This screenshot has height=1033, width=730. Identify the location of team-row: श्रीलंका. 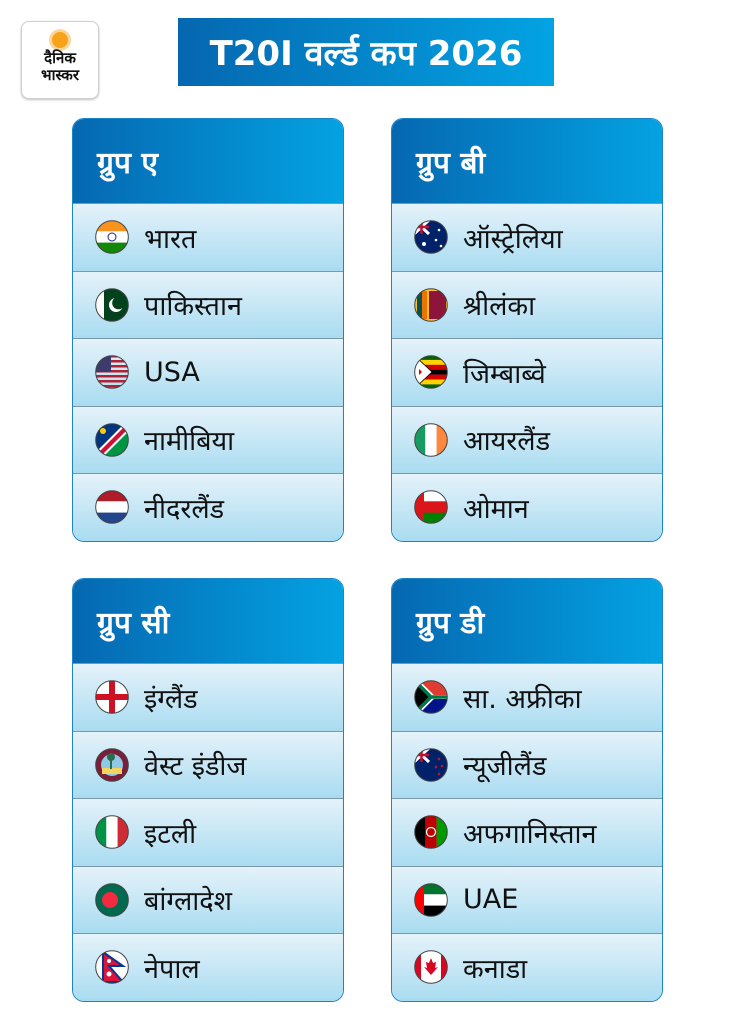
(527, 304).